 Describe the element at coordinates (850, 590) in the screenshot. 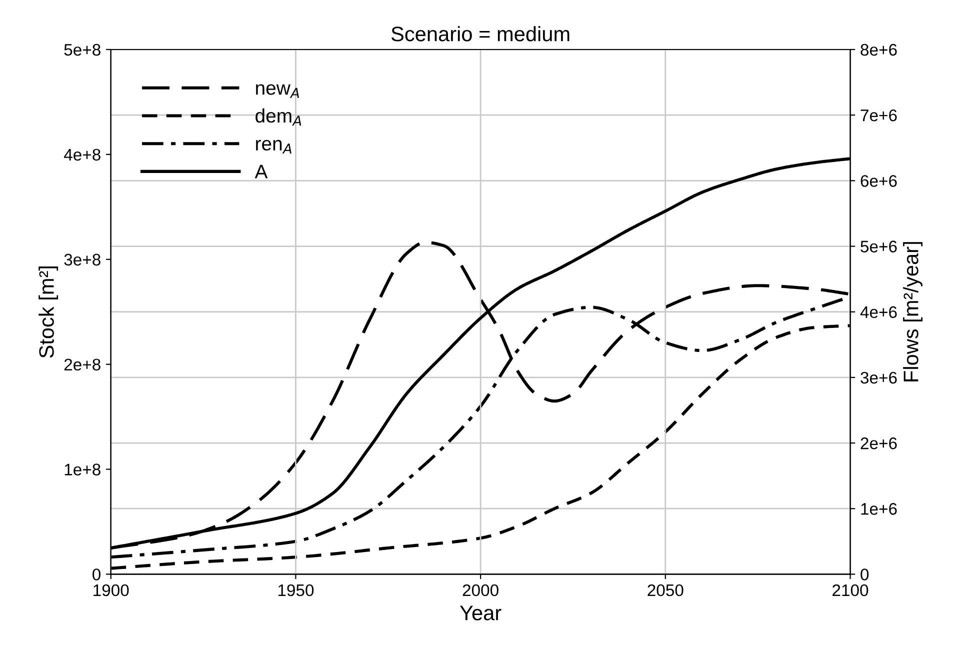

I see `x-tick-label: 2100` at that location.